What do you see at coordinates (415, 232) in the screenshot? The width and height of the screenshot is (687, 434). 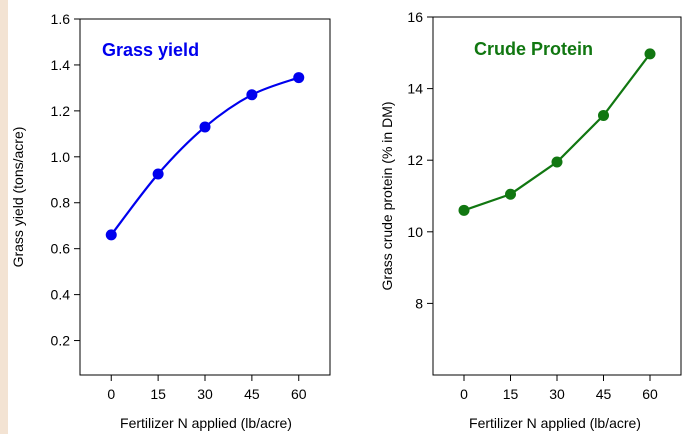 I see `y-tick-label: 10` at bounding box center [415, 232].